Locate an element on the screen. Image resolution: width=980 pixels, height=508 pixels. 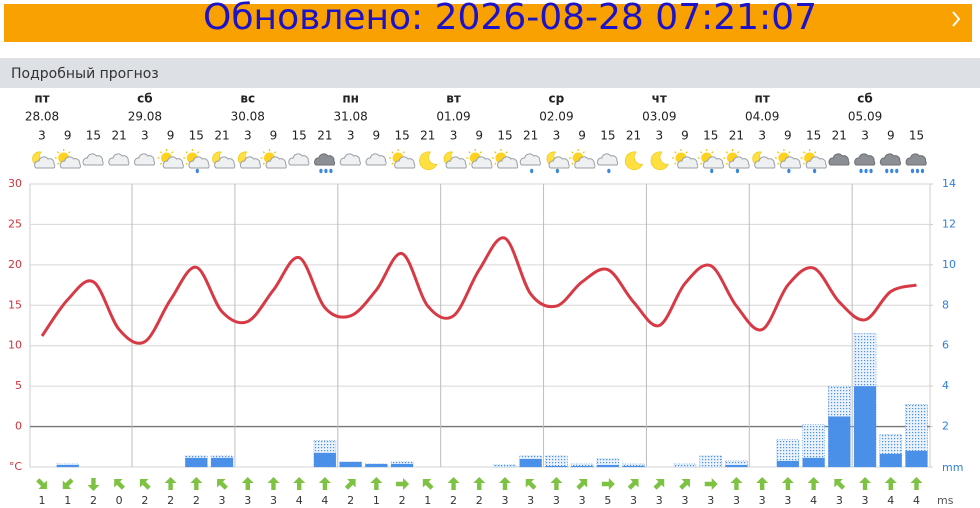
day-name: ср is located at coordinates (557, 99).